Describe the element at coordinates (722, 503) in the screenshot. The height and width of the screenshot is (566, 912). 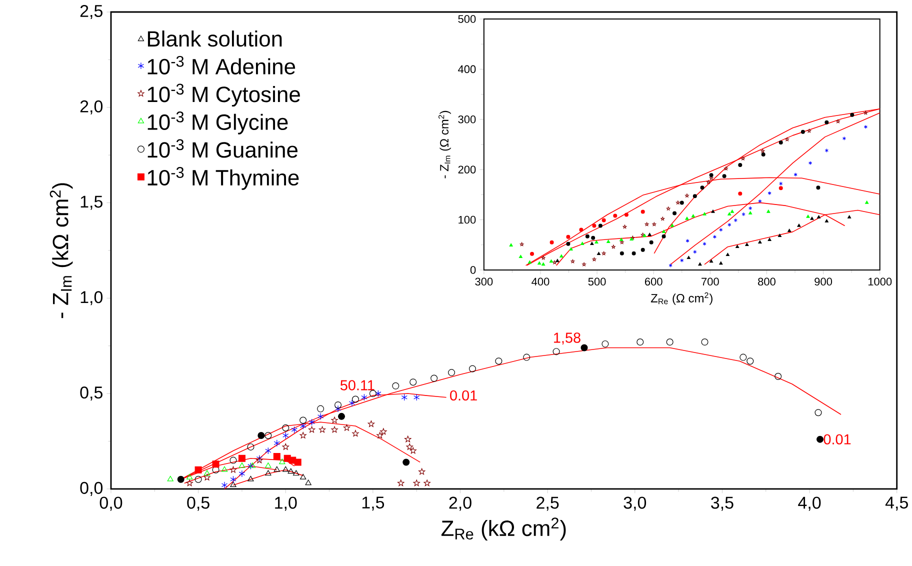
I see `x-tick-label: 3,5` at that location.